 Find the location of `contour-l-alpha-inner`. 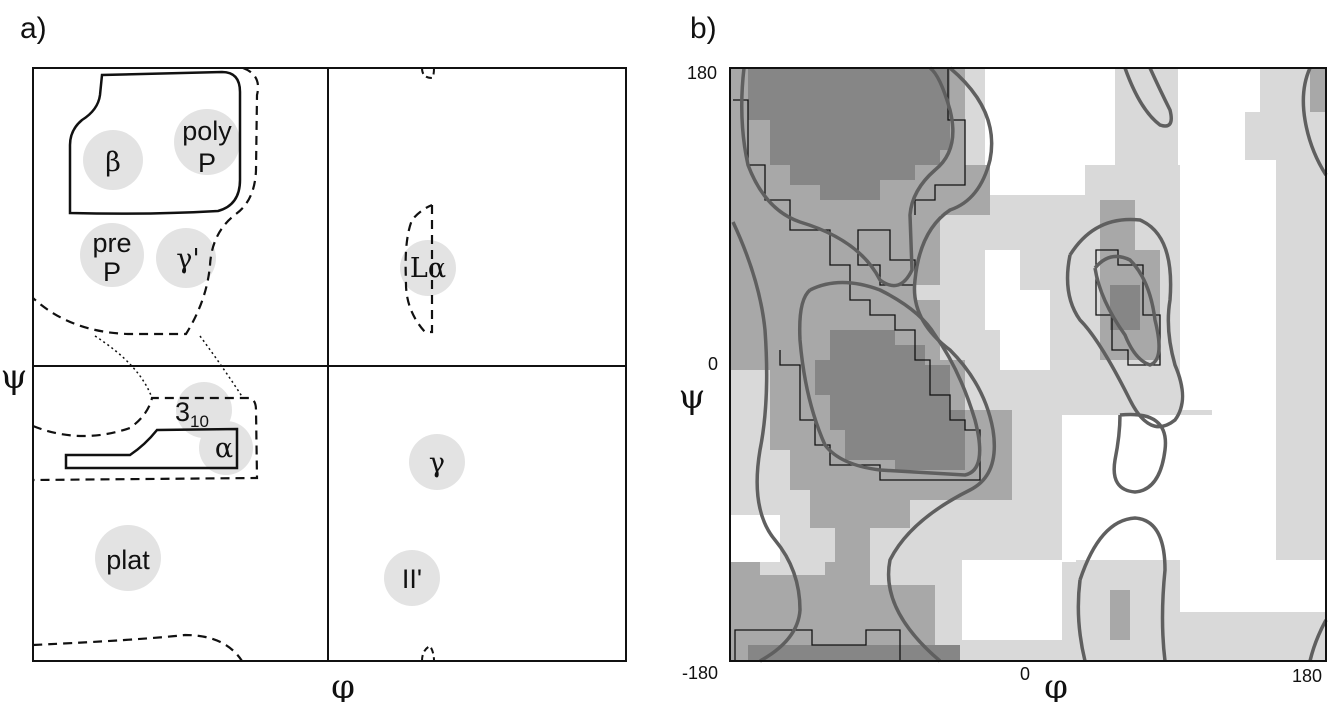

contour-l-alpha-inner is located at coordinates (1127, 310).